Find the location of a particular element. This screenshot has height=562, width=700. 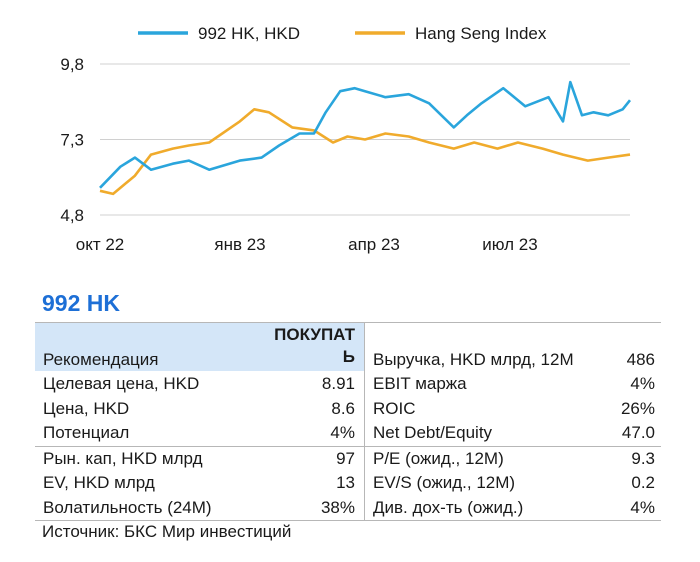

metric-label: Рын. кап, HKD млрд is located at coordinates (123, 458).